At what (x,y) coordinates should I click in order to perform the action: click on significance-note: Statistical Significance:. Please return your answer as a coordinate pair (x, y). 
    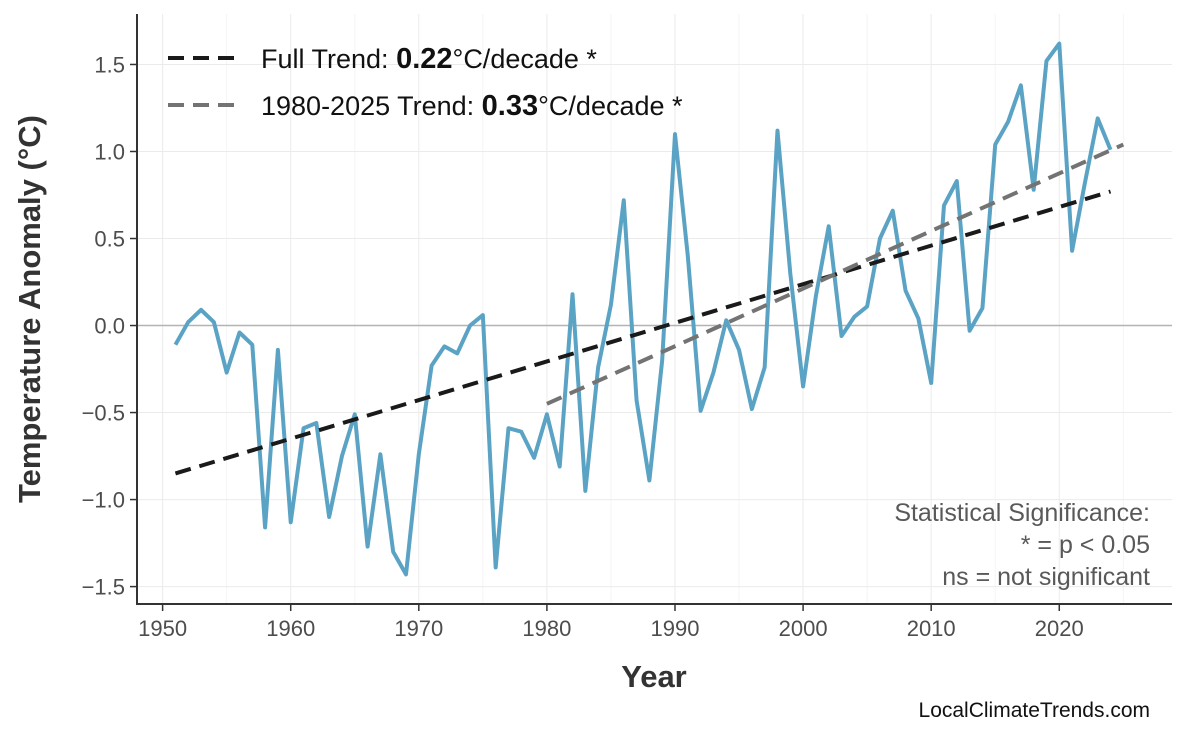
    Looking at the image, I should click on (1022, 513).